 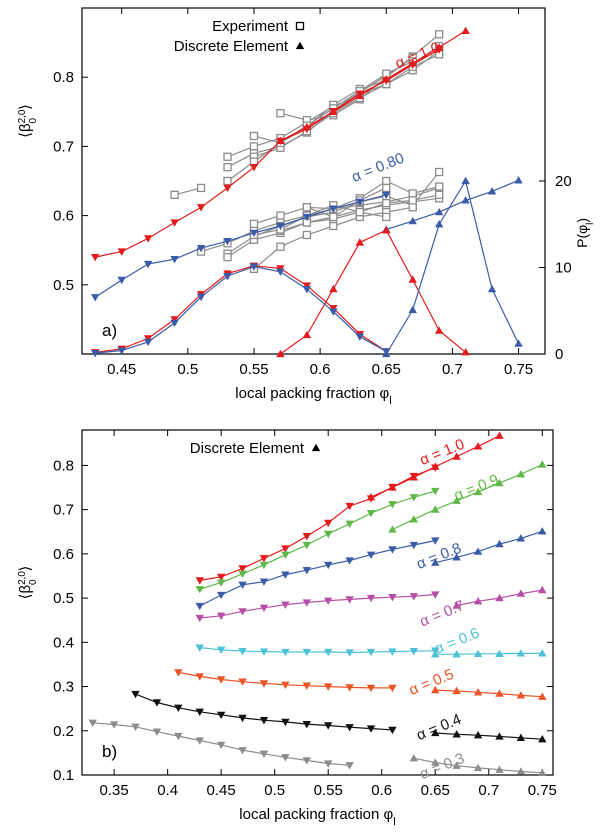 I want to click on data-point-dem-0.80-down-11, so click(x=386, y=195).